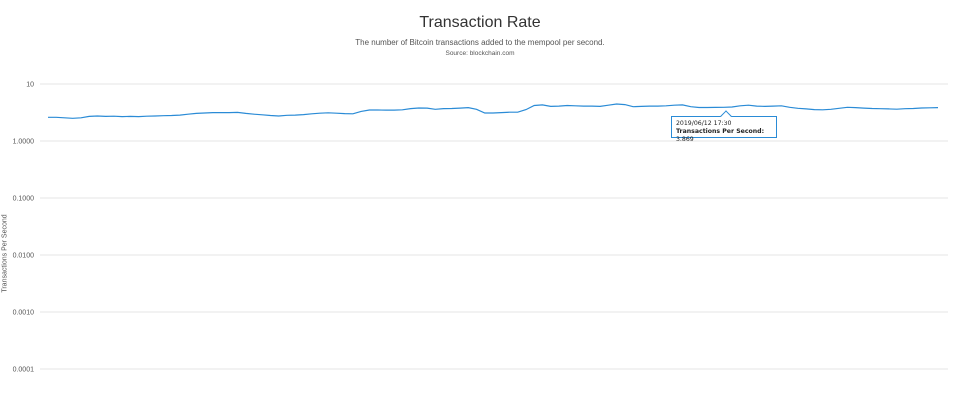 The width and height of the screenshot is (960, 420). I want to click on series-group, so click(493, 111).